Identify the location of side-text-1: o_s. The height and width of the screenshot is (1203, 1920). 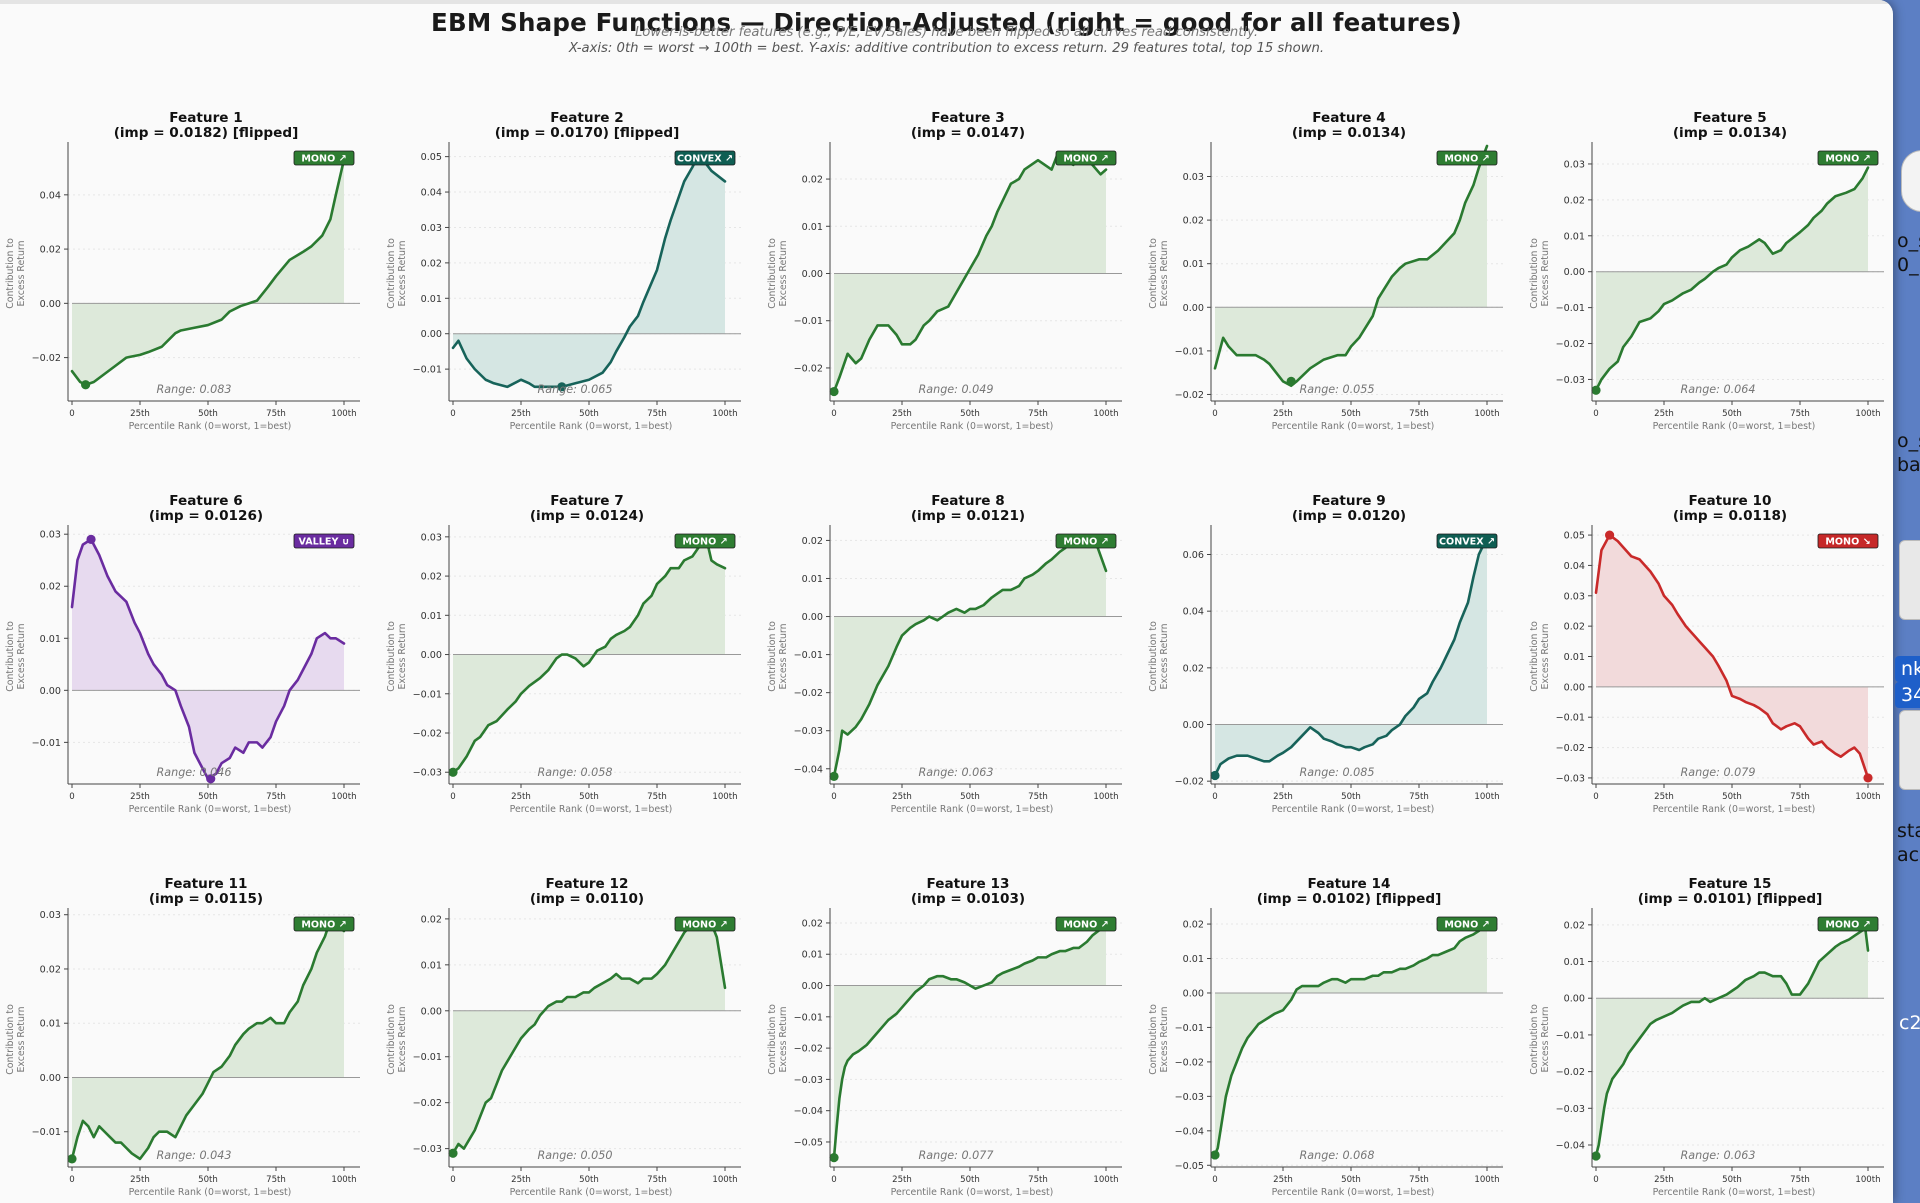
(1908, 241).